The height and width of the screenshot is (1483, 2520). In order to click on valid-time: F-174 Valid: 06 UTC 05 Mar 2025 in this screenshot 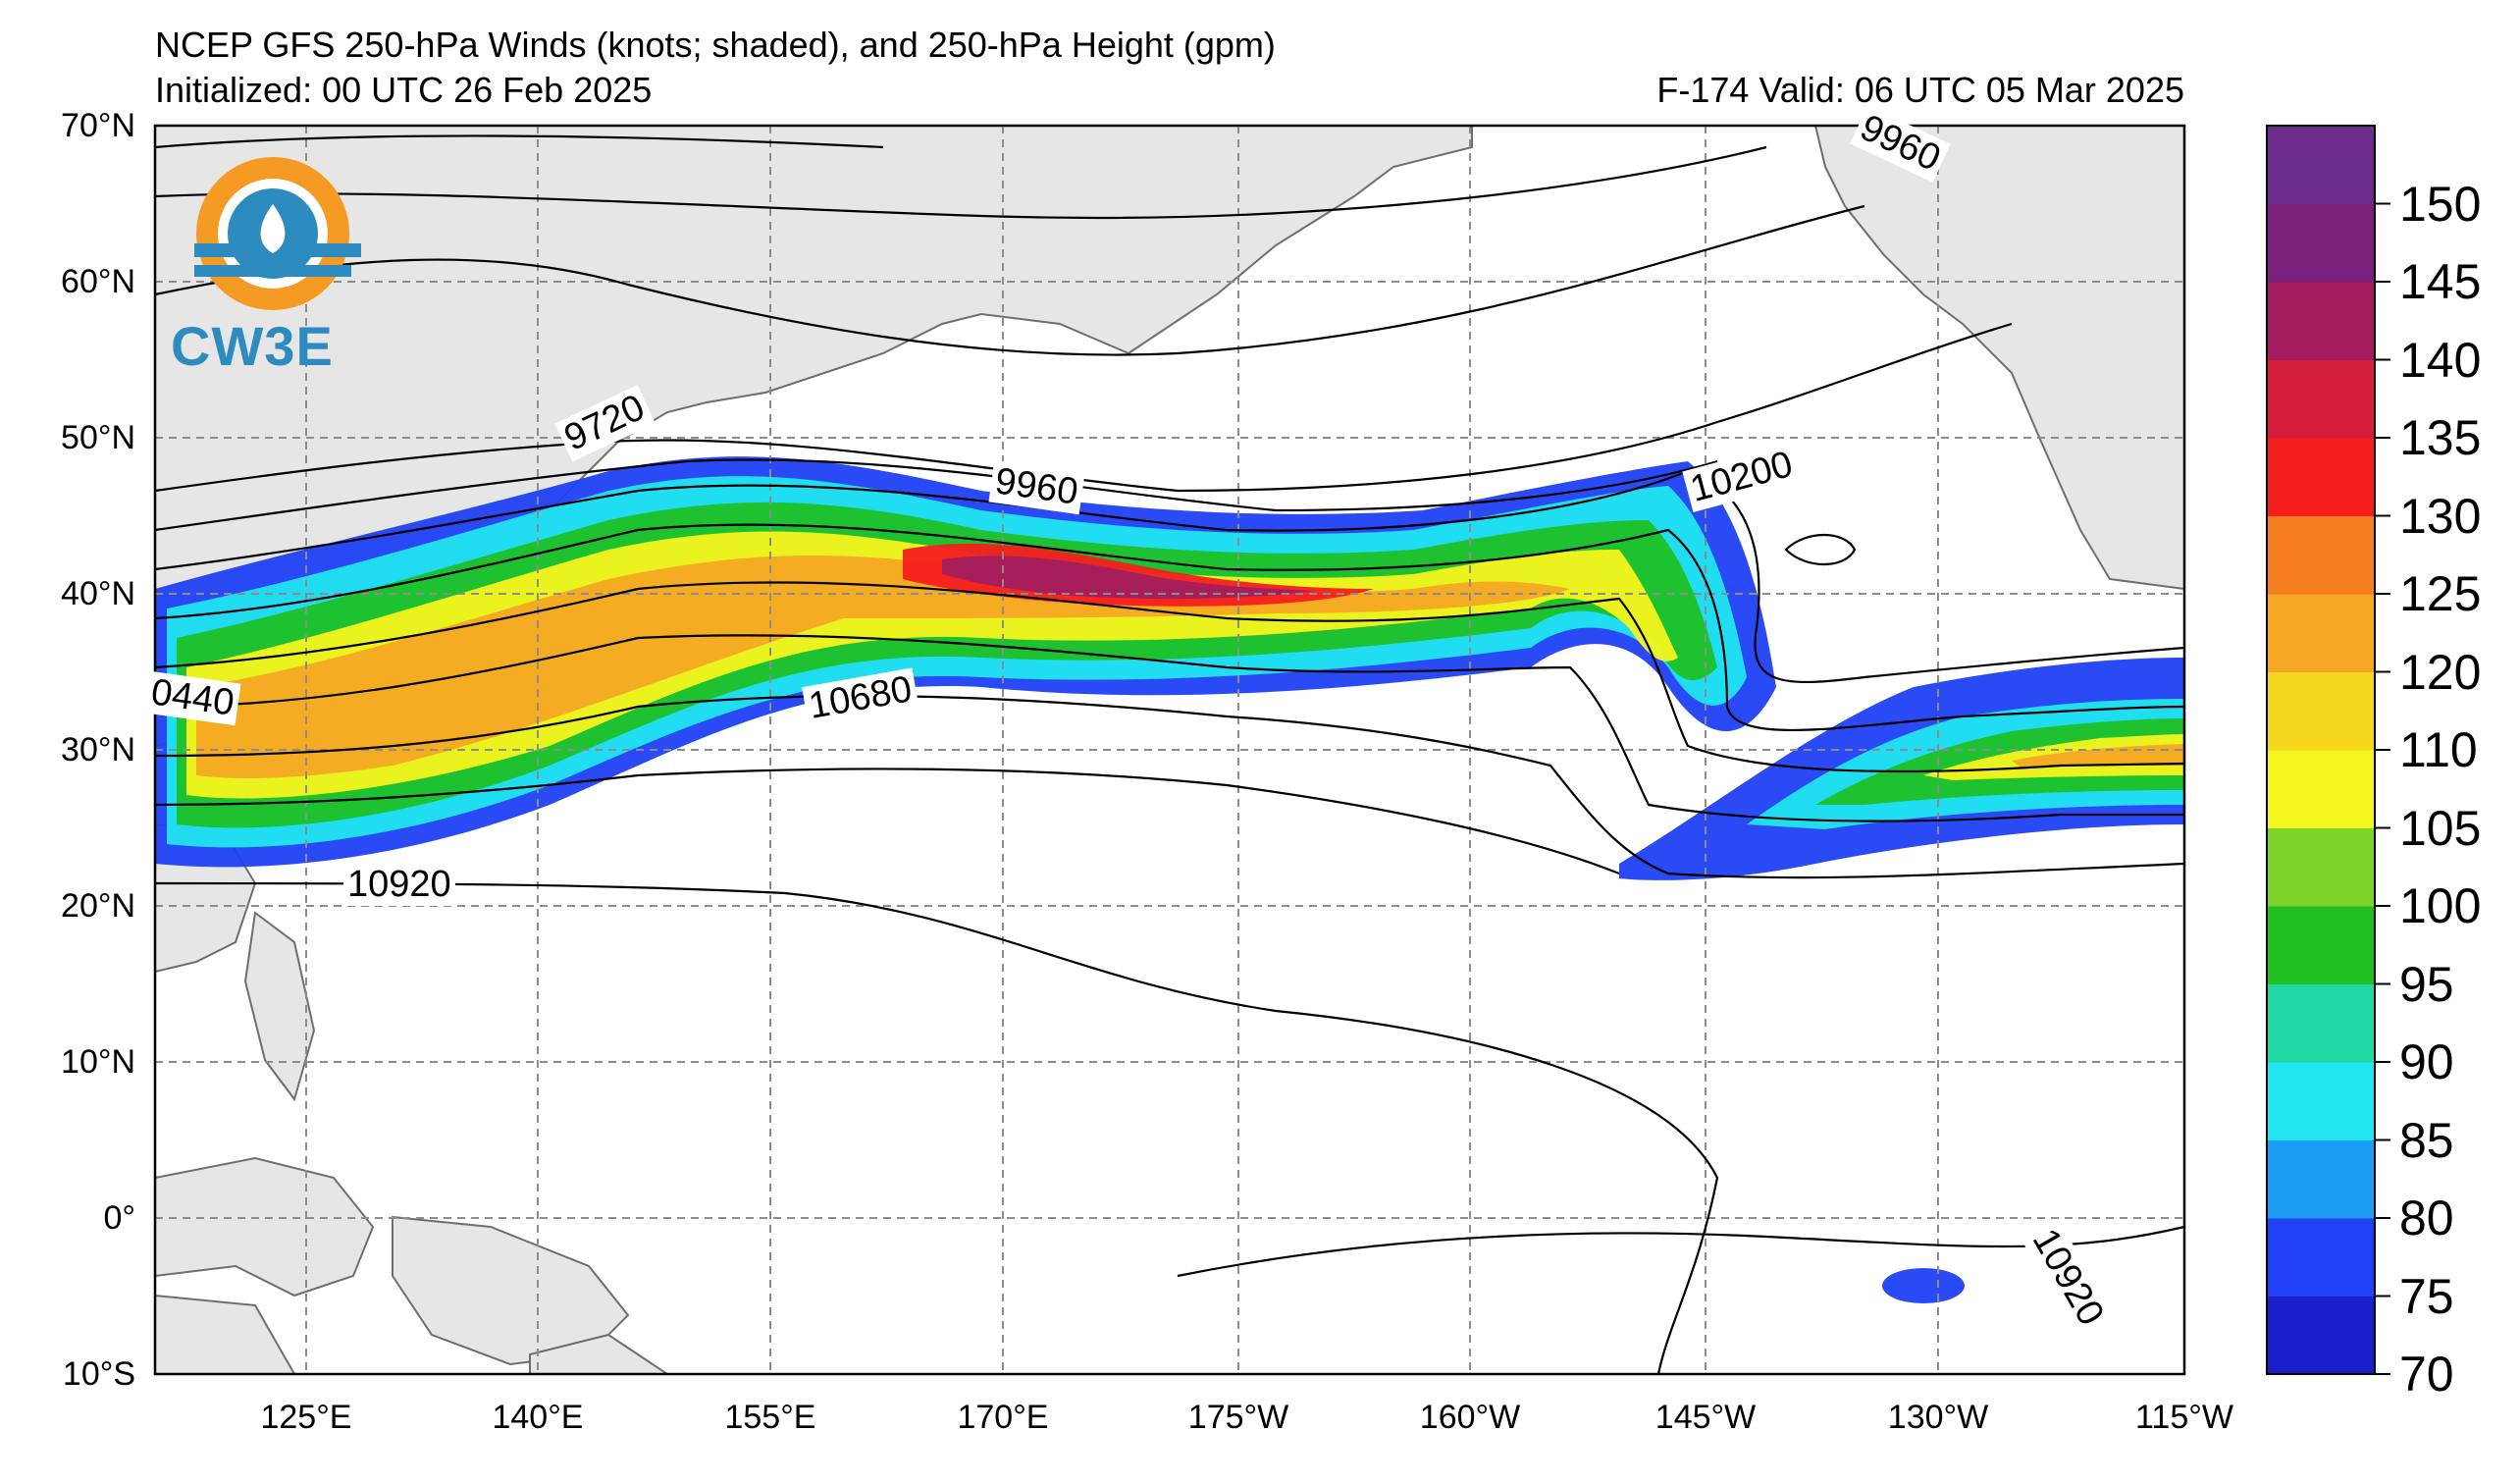, I will do `click(1920, 90)`.